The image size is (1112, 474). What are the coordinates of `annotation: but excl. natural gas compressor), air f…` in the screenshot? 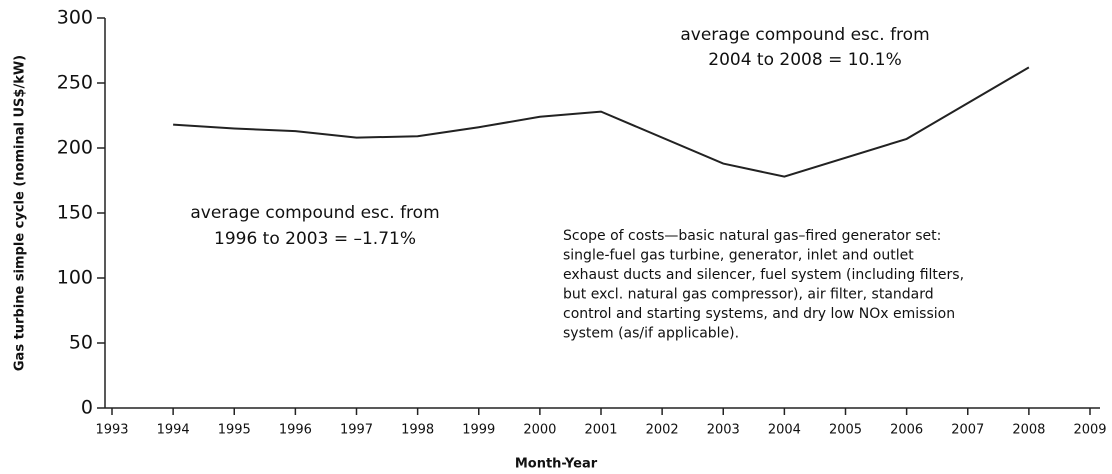 It's located at (748, 295).